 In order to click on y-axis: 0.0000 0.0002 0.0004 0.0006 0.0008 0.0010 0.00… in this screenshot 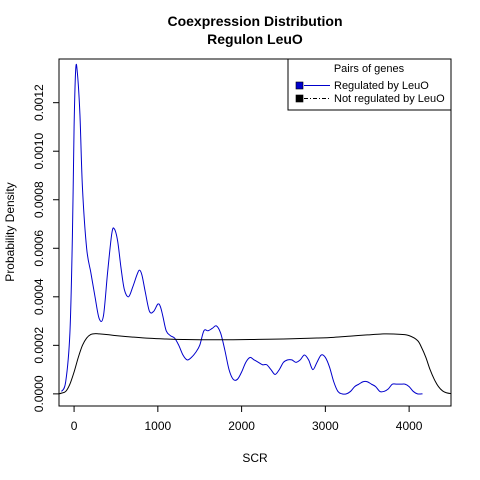, I will do `click(45, 248)`.